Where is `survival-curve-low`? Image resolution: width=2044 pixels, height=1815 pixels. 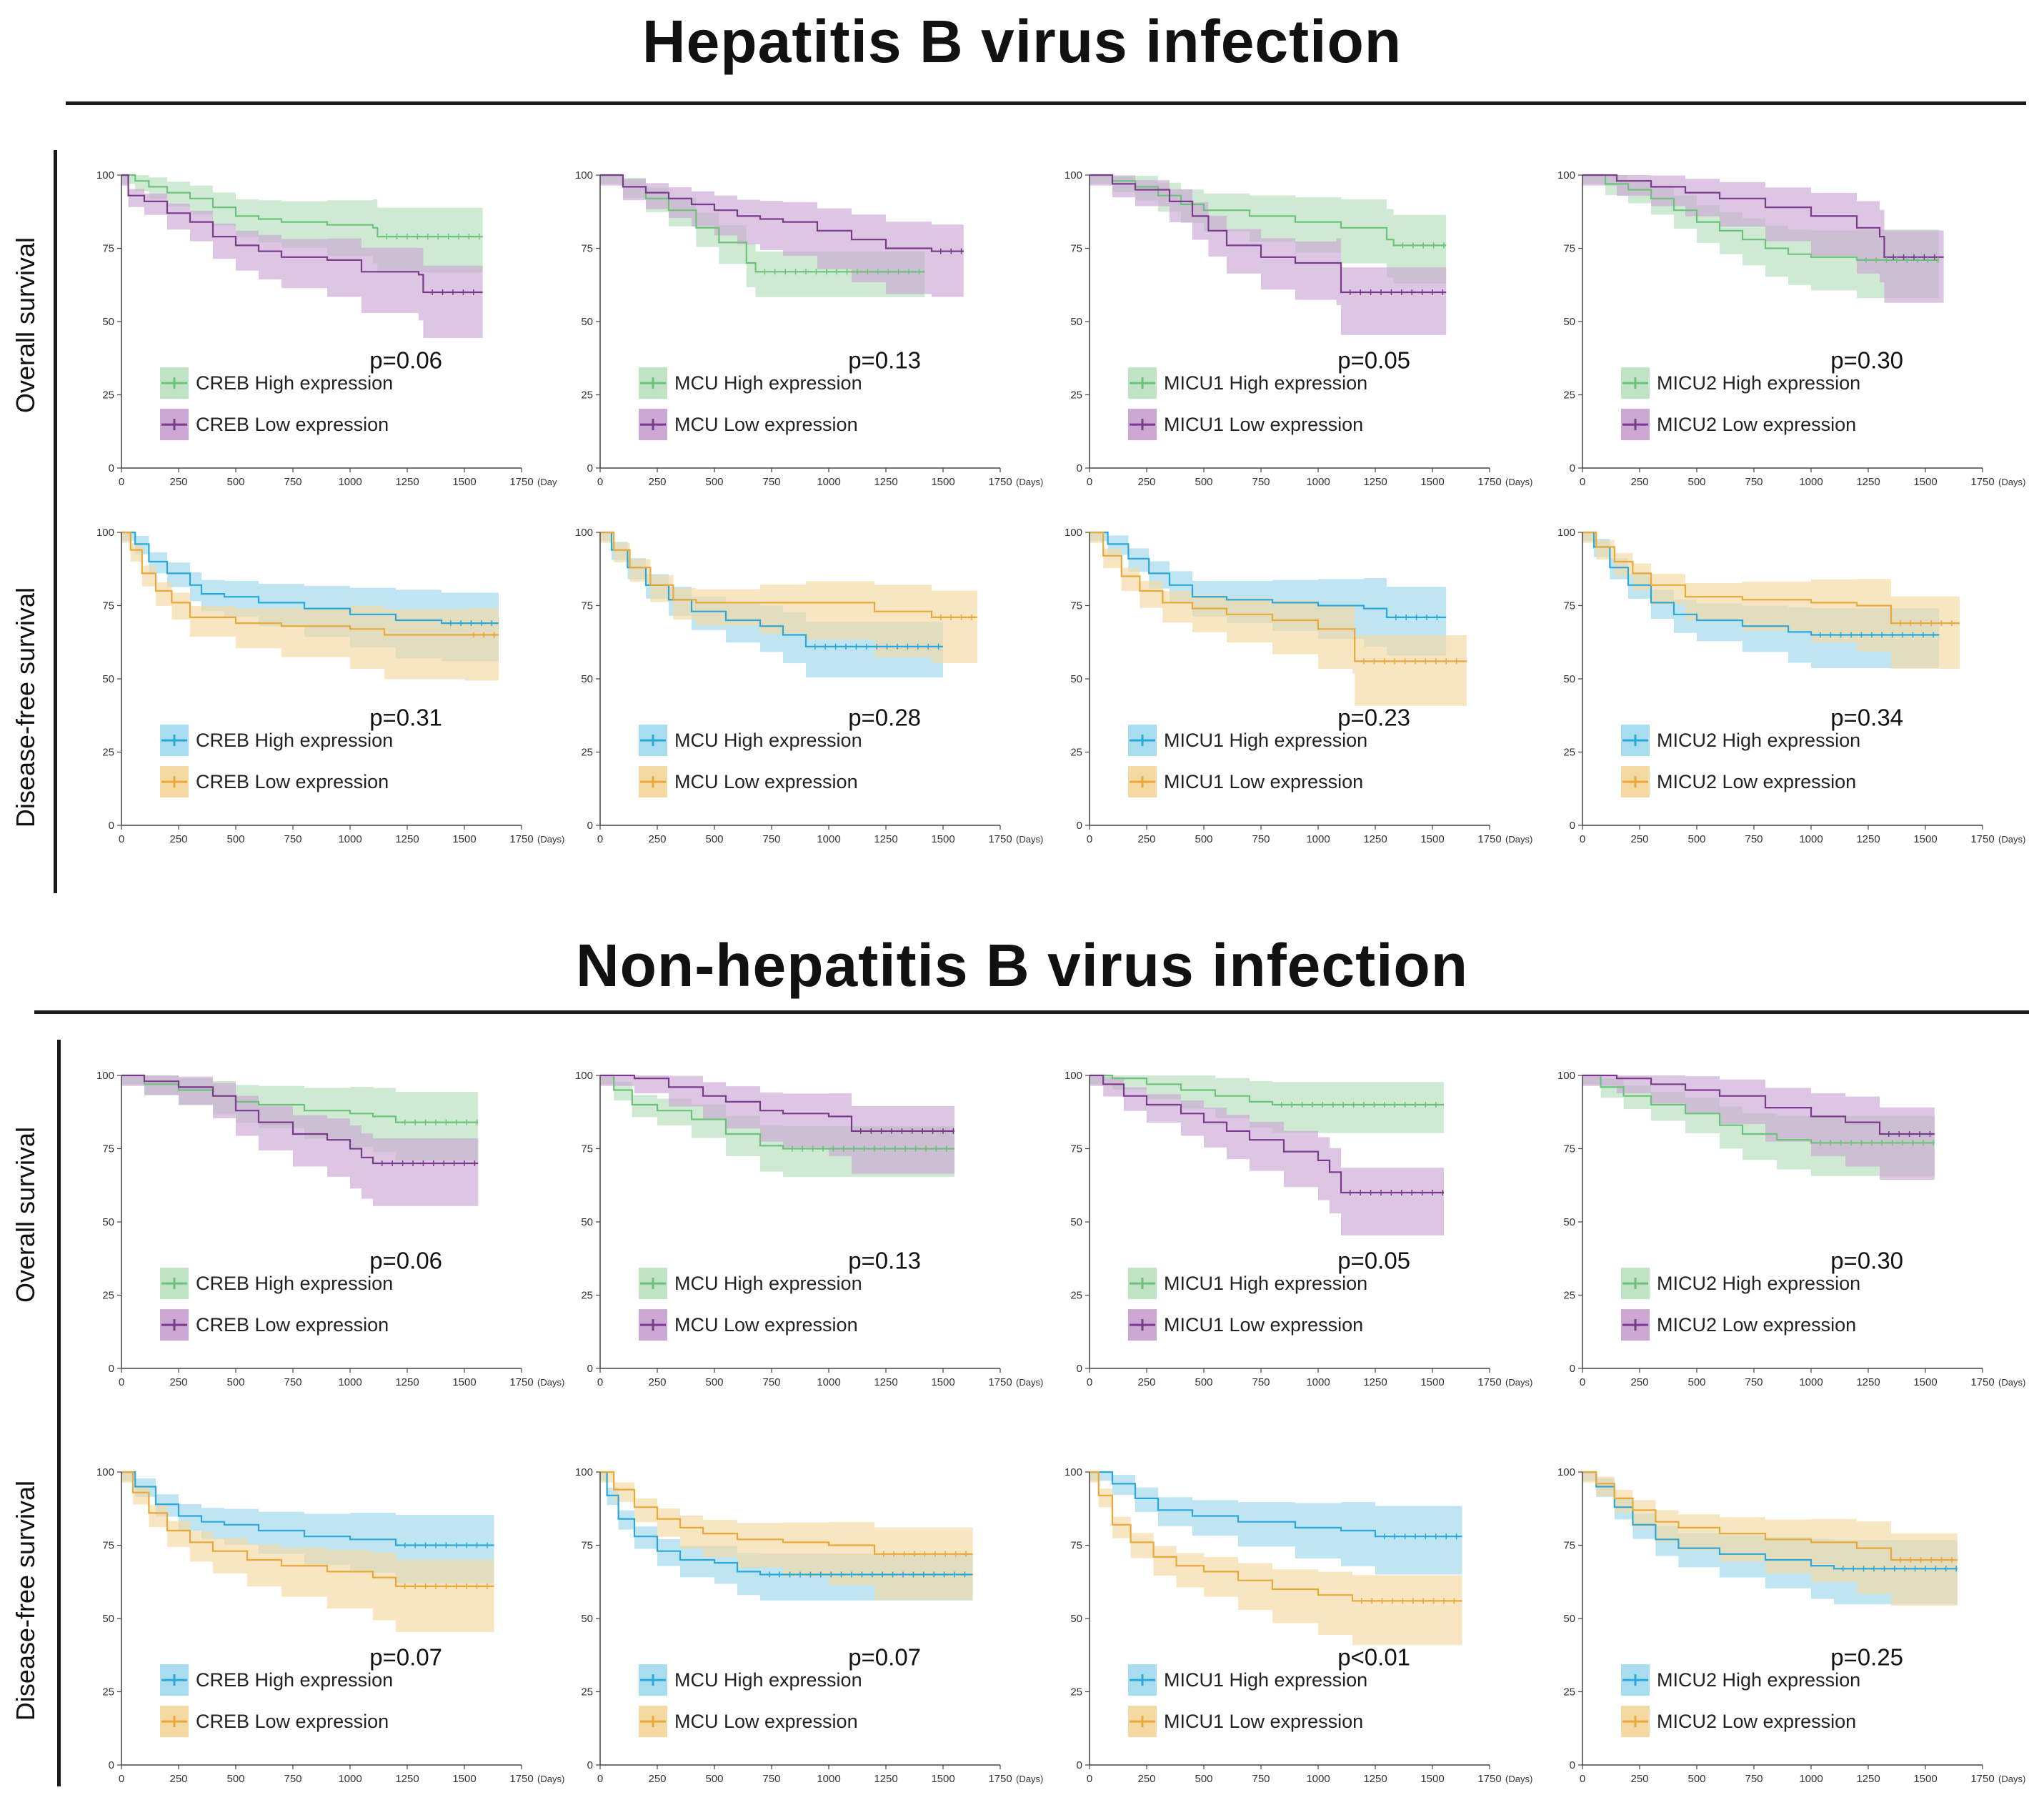
survival-curve-low is located at coordinates (300, 1119).